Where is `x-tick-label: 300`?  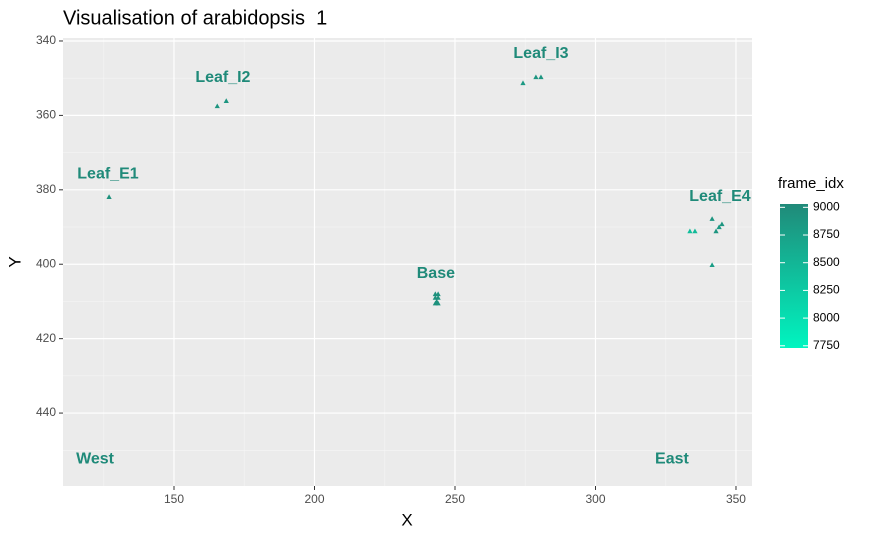
x-tick-label: 300 is located at coordinates (595, 499).